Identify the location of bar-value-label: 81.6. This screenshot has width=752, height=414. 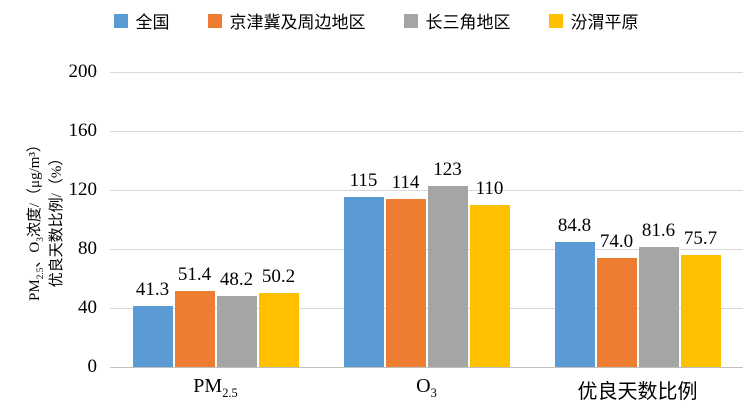
(658, 230).